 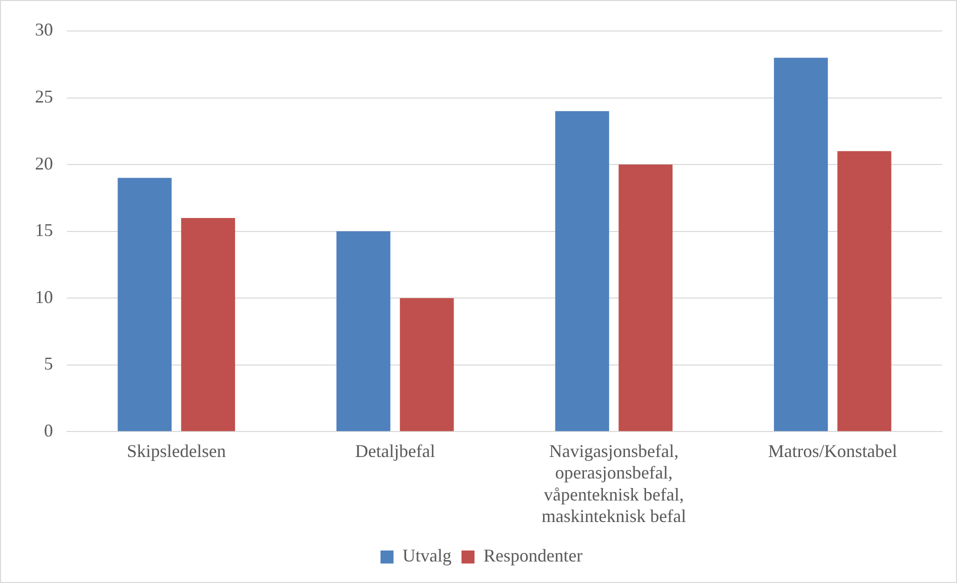 What do you see at coordinates (427, 556) in the screenshot?
I see `legend-label: Utvalg` at bounding box center [427, 556].